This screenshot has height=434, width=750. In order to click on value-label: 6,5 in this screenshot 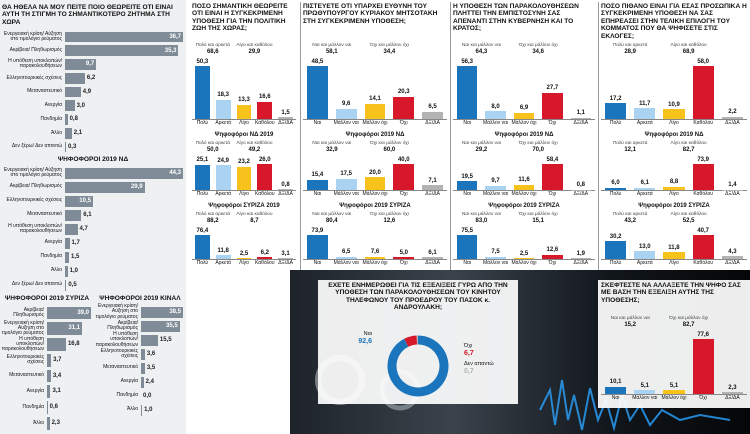, I will do `click(432, 107)`.